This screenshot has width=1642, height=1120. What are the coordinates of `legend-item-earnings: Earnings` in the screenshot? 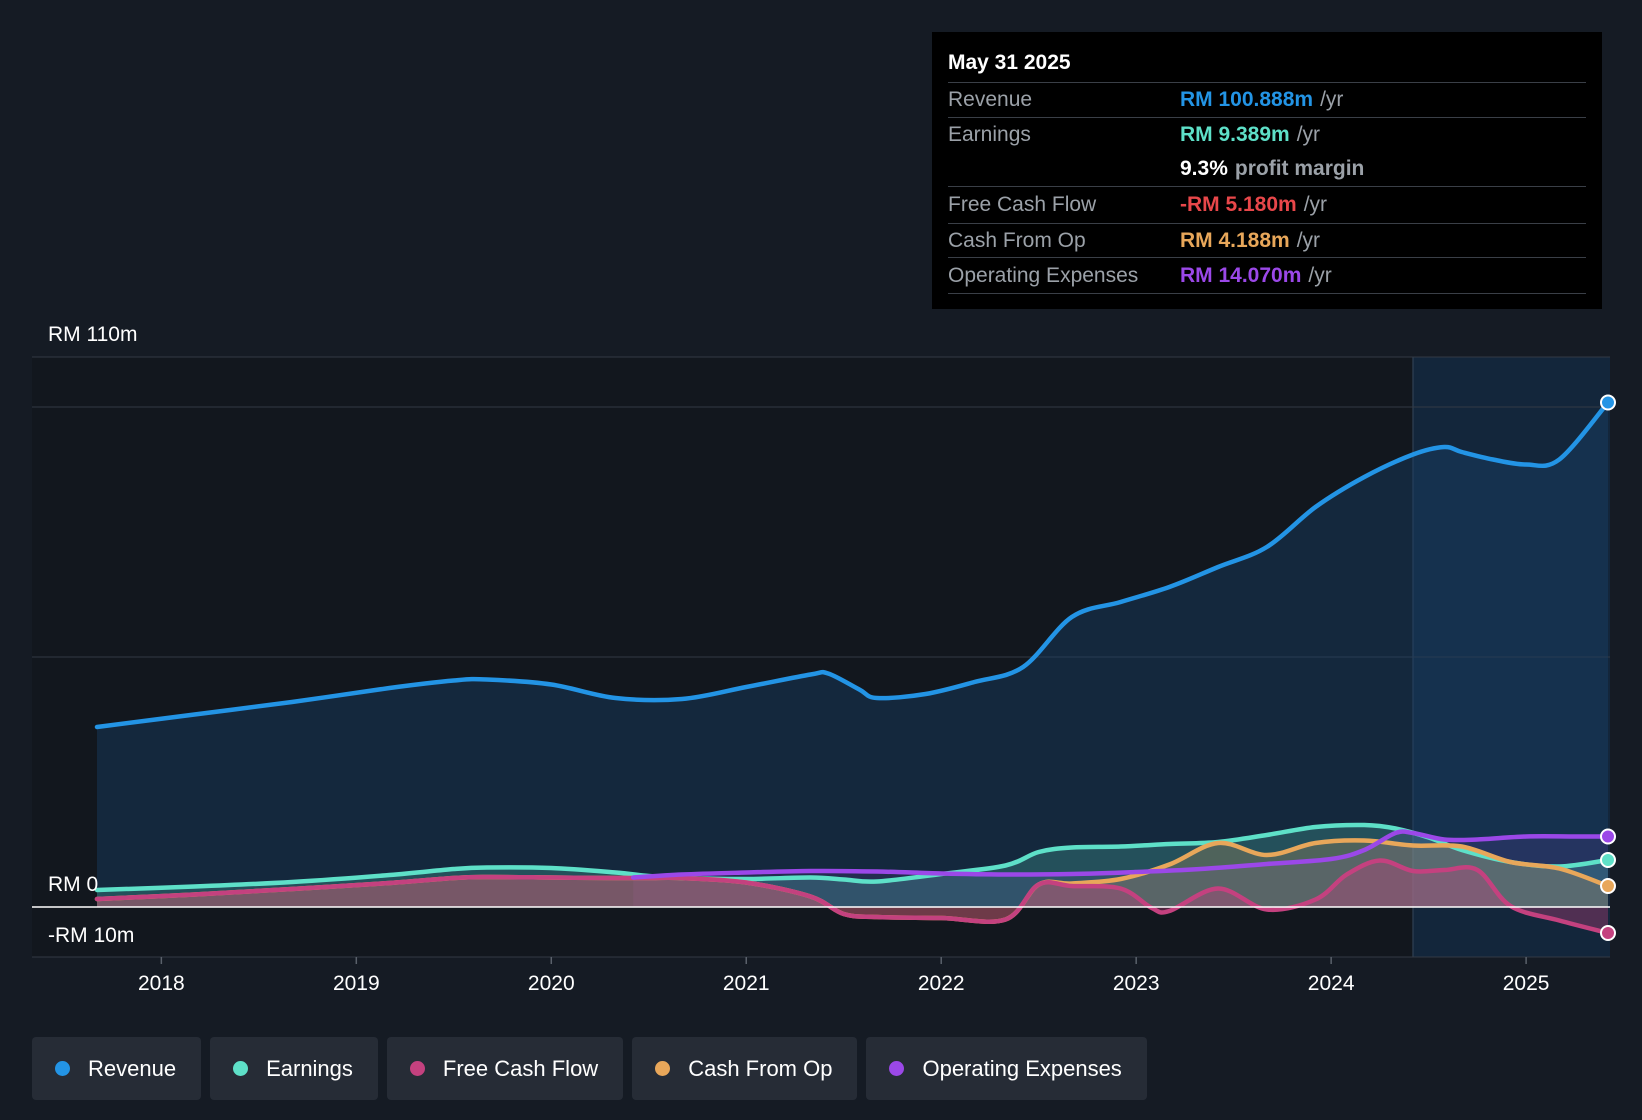 It's located at (294, 1068).